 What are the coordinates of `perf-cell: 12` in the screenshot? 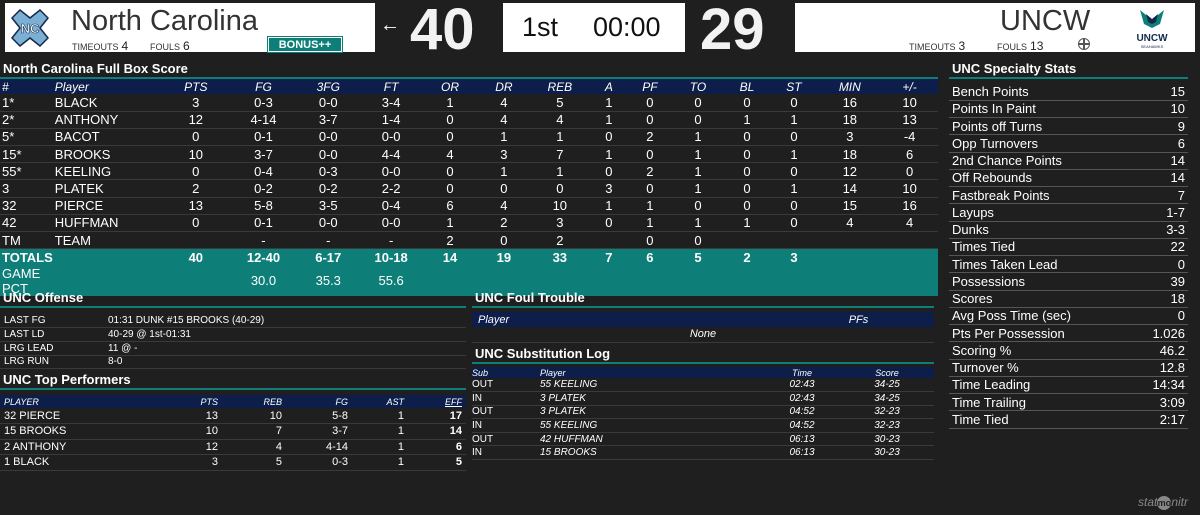 It's located at (196, 447).